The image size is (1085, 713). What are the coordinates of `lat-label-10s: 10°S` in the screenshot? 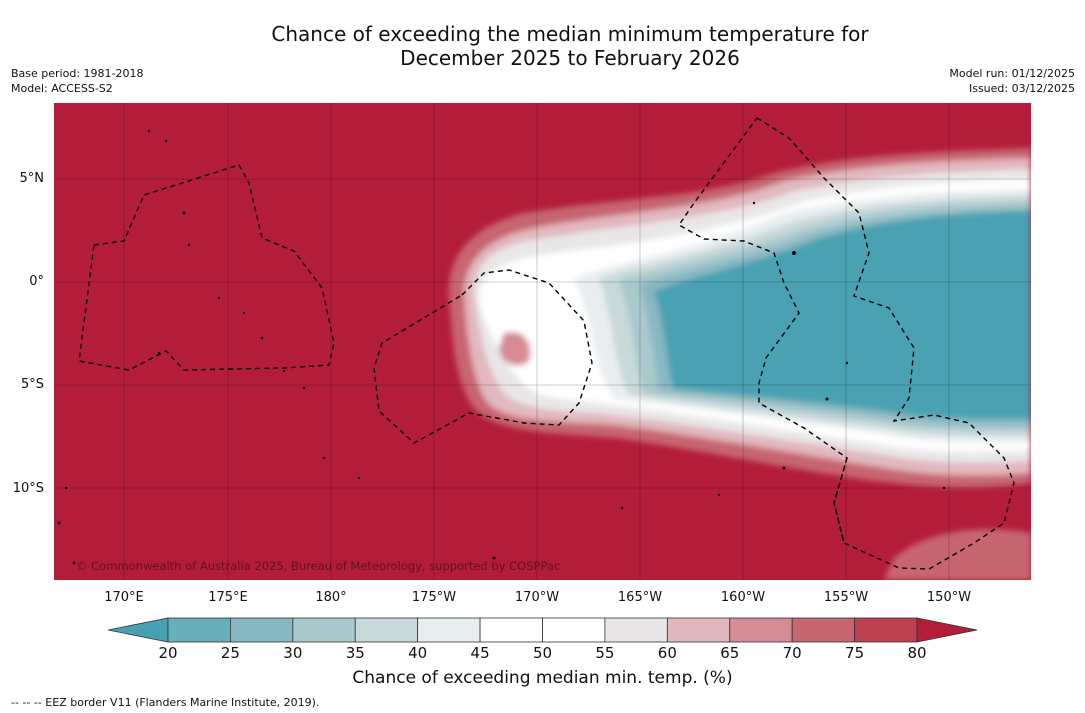 It's located at (28, 488).